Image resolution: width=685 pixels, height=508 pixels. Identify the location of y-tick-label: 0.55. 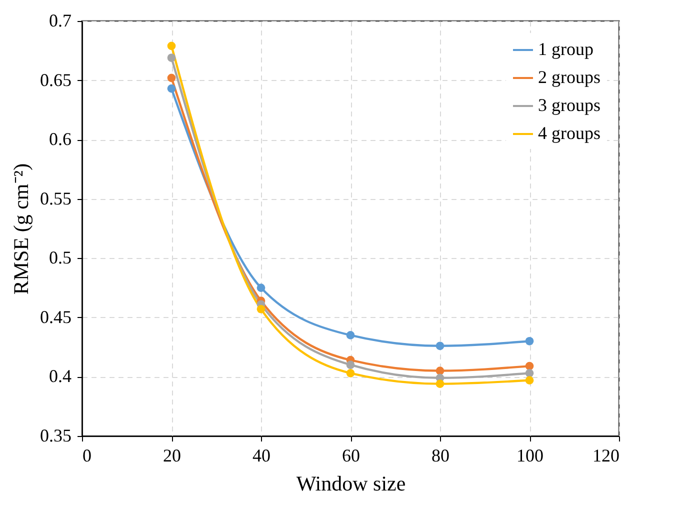
(56, 198).